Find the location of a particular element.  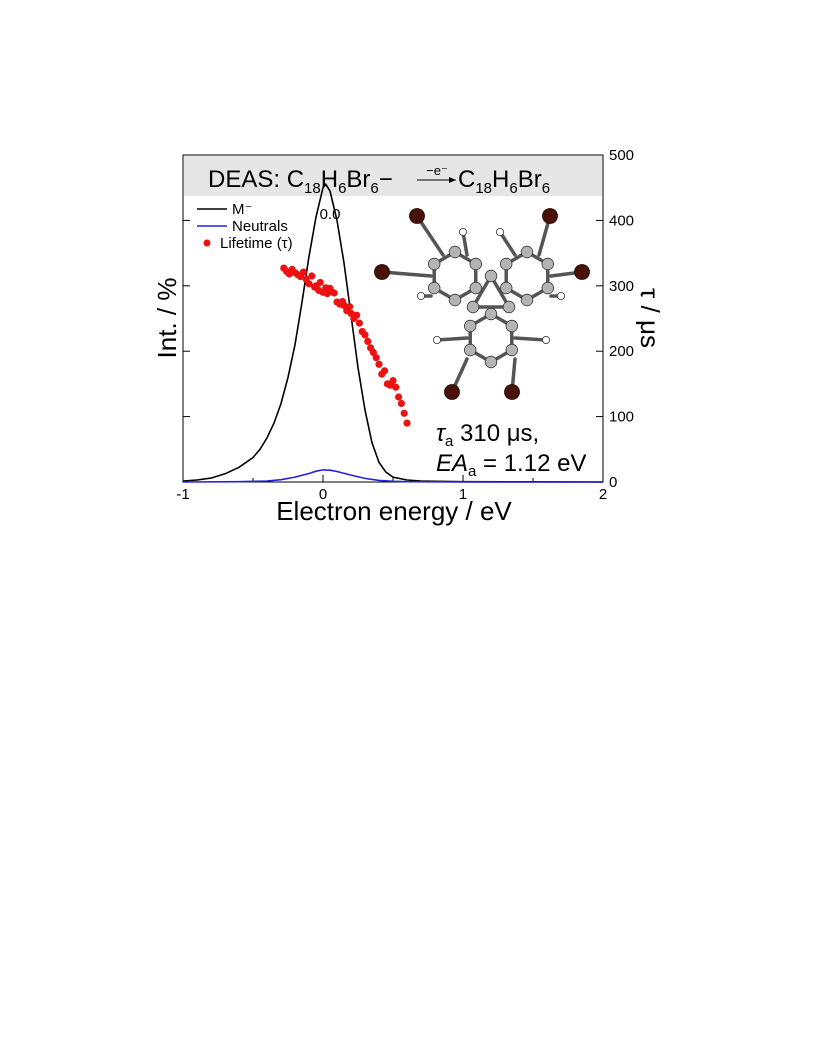

x-tick-label-0: -1 is located at coordinates (182, 494).